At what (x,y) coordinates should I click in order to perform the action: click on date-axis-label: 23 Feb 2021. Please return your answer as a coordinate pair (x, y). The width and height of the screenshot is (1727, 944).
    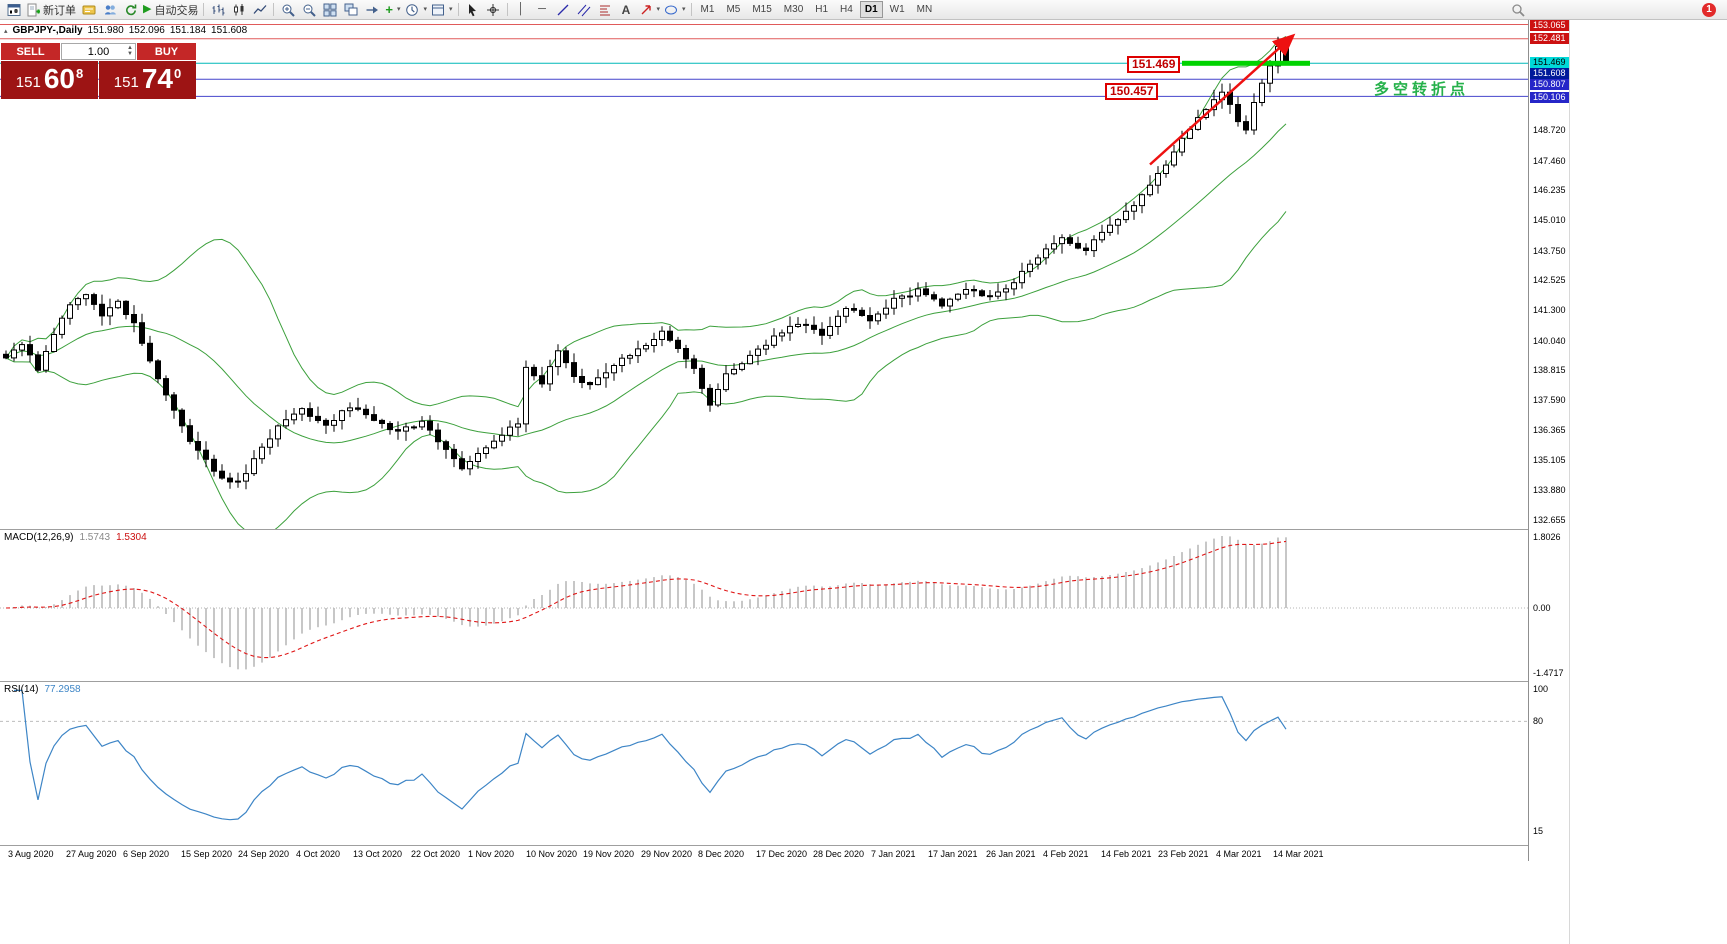
    Looking at the image, I should click on (1183, 854).